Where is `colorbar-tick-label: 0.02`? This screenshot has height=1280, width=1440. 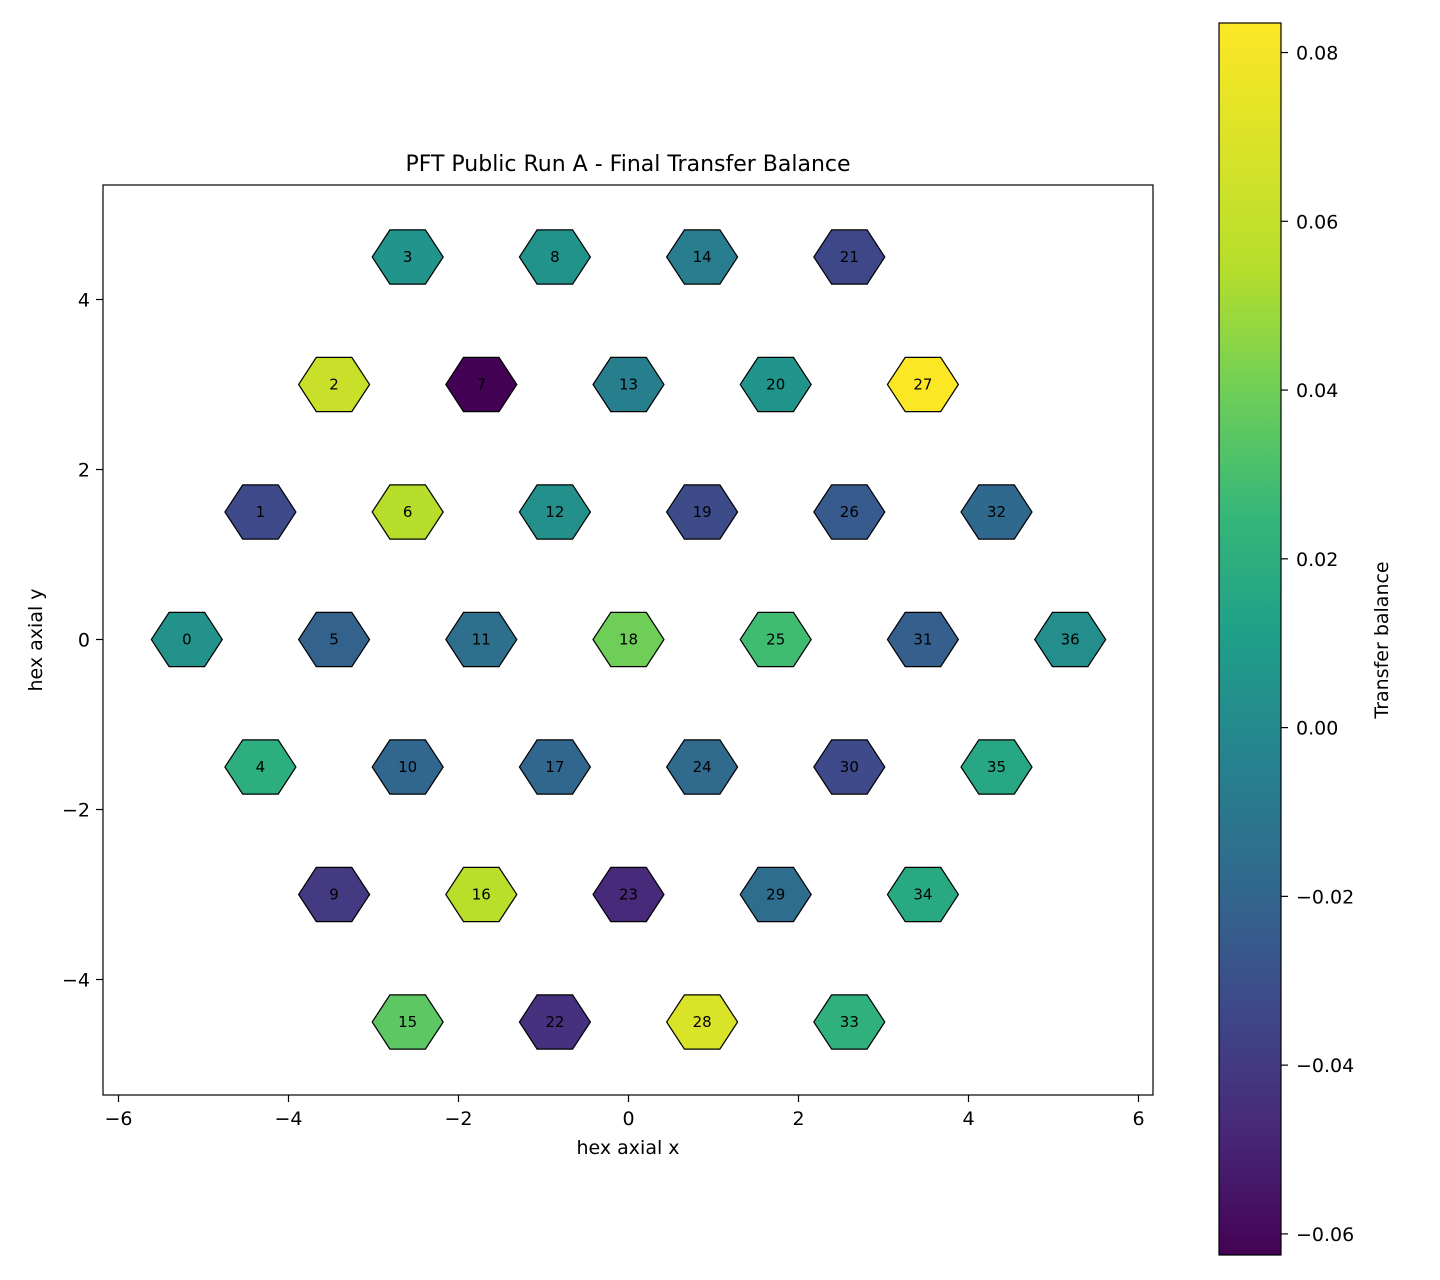 colorbar-tick-label: 0.02 is located at coordinates (1317, 560).